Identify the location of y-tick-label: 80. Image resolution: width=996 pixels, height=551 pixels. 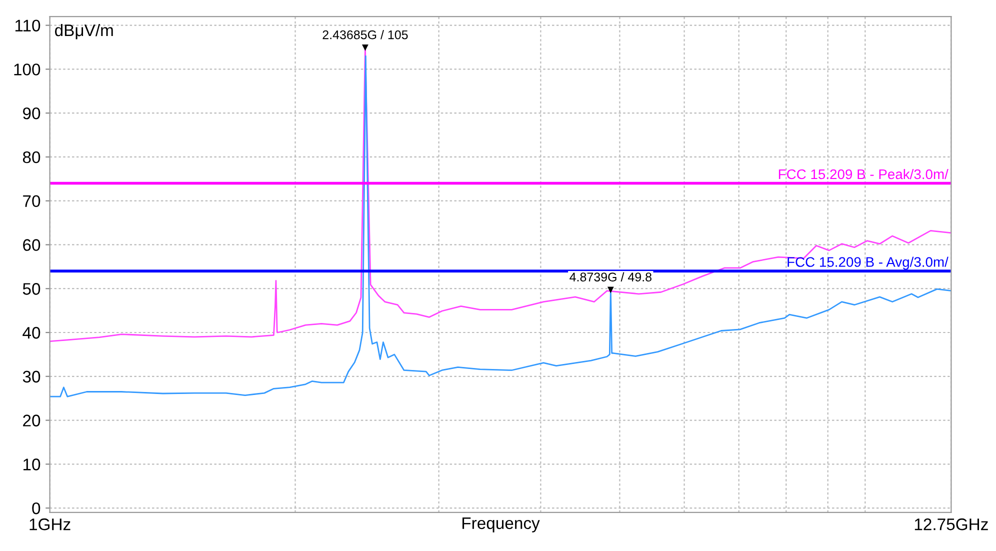
(31, 157).